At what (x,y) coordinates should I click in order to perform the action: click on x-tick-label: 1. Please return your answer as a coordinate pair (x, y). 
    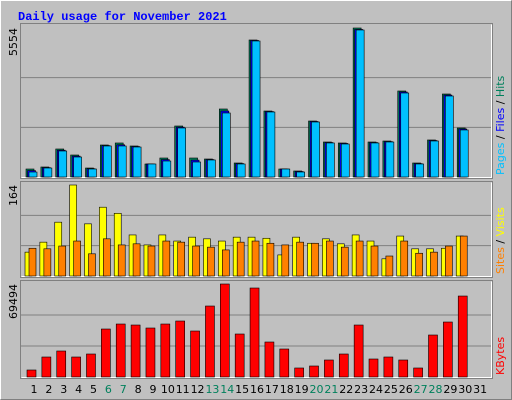
    Looking at the image, I should click on (34, 389).